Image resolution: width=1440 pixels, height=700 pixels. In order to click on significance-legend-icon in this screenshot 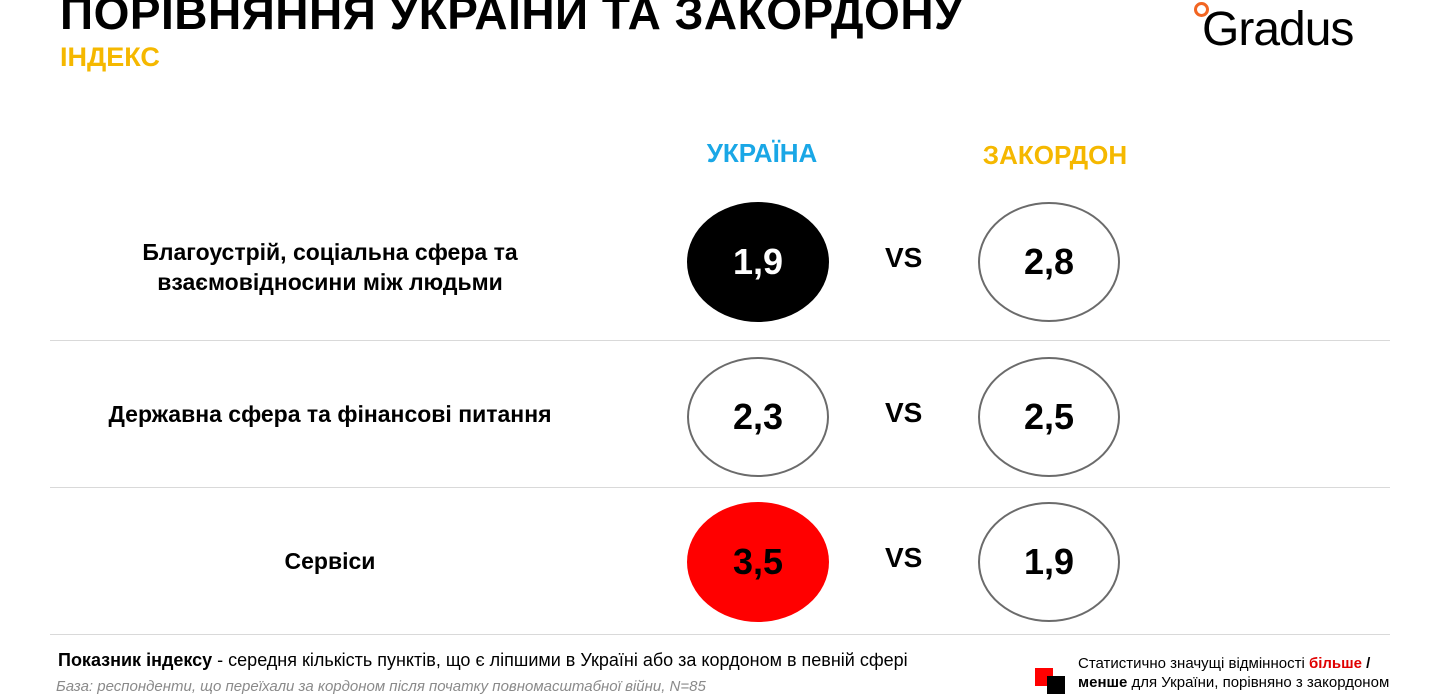, I will do `click(1051, 682)`.